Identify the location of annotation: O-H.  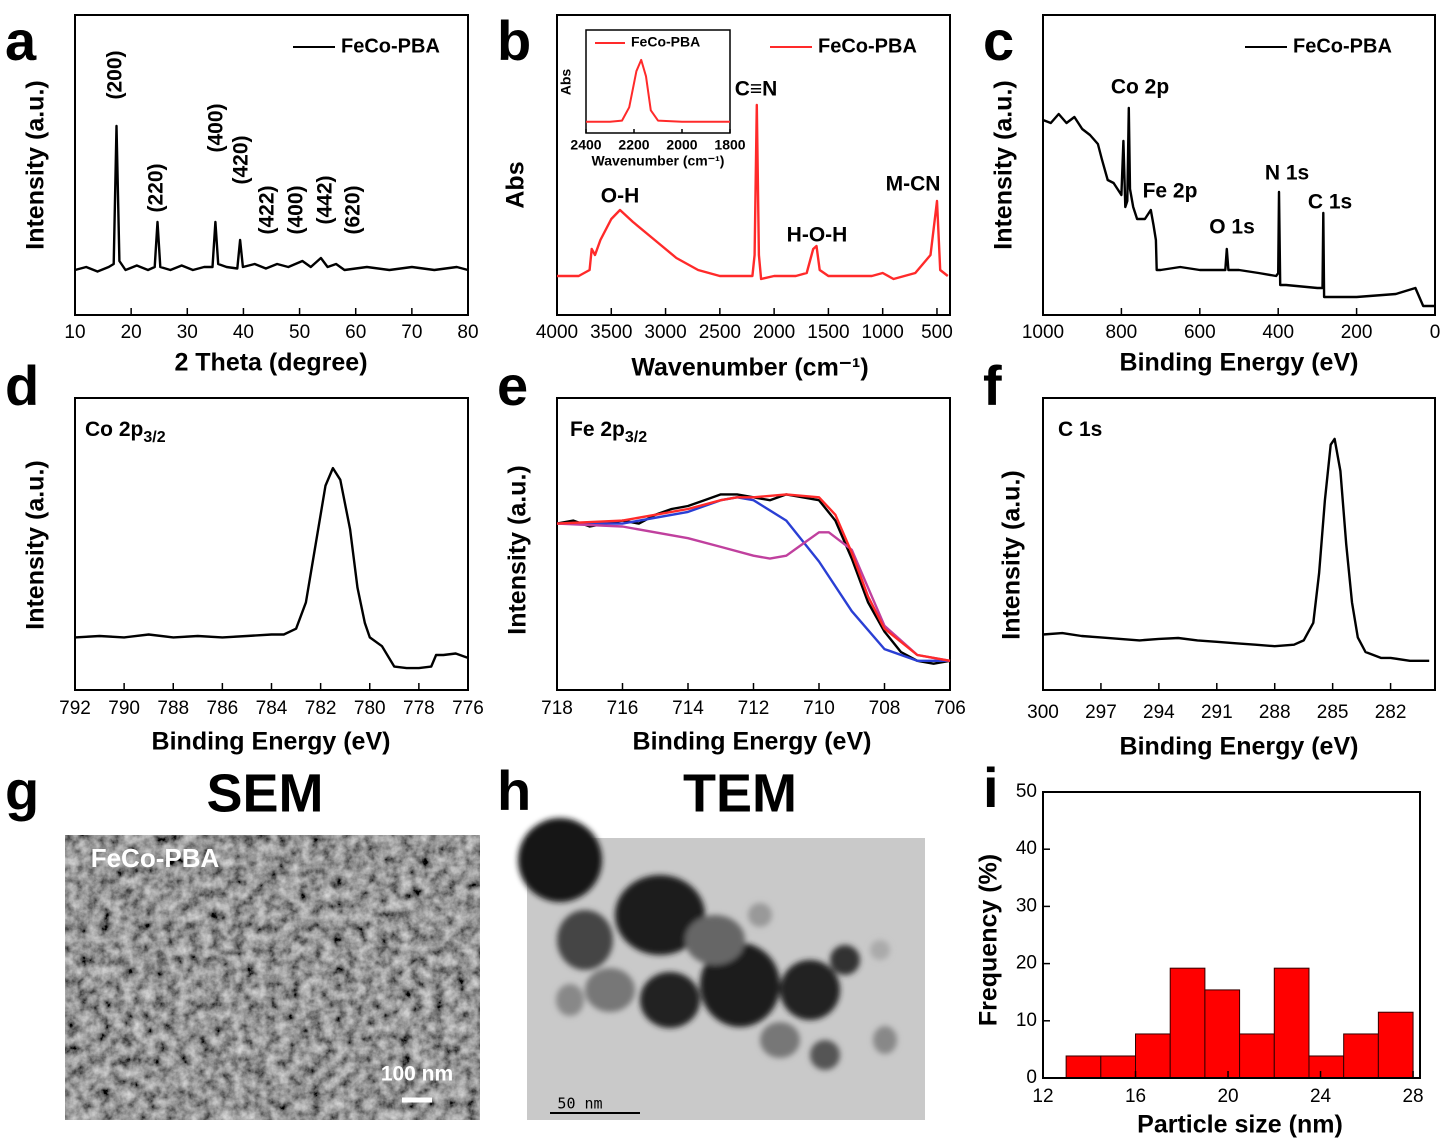
(620, 196).